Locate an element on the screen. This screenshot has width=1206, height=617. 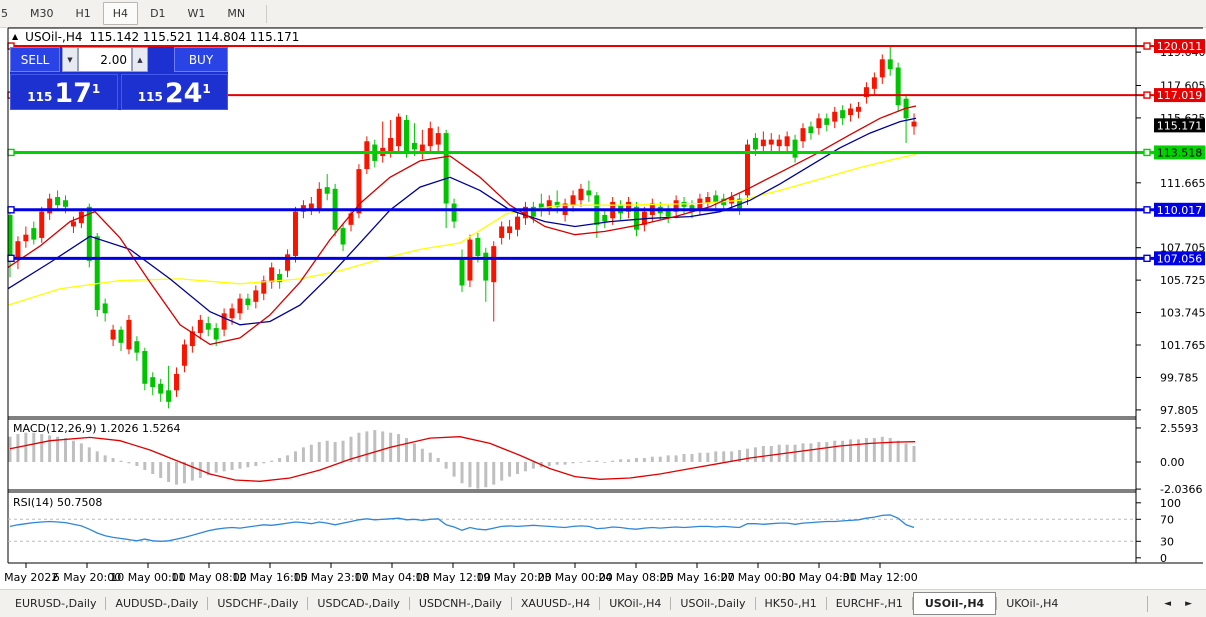
tab-audusd-daily: AUDUSD-,Daily is located at coordinates (157, 603).